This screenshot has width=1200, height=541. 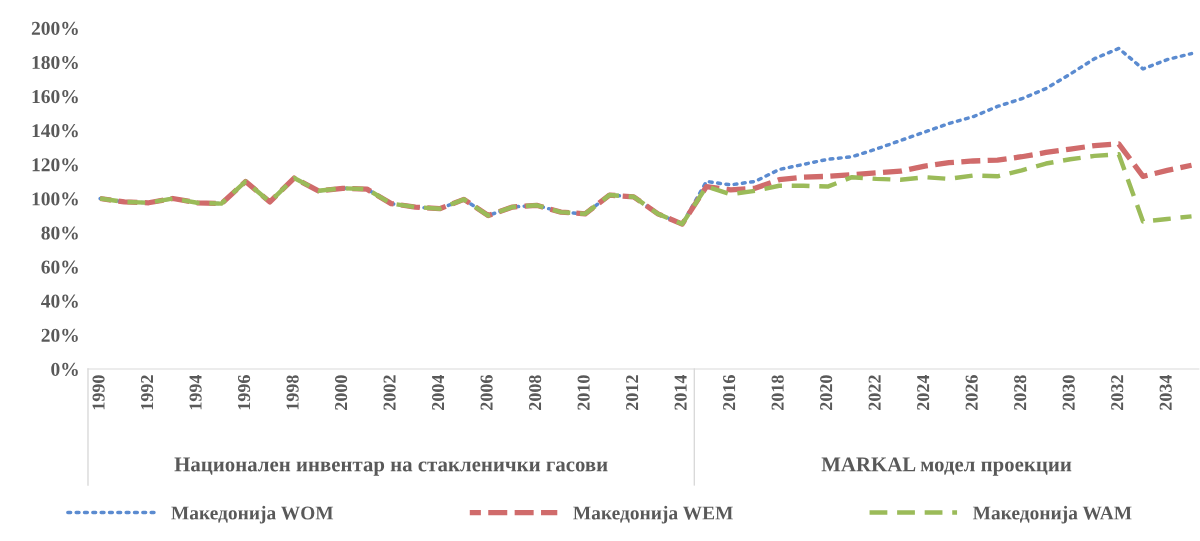 I want to click on y-tick-label: 180%, so click(x=55, y=62).